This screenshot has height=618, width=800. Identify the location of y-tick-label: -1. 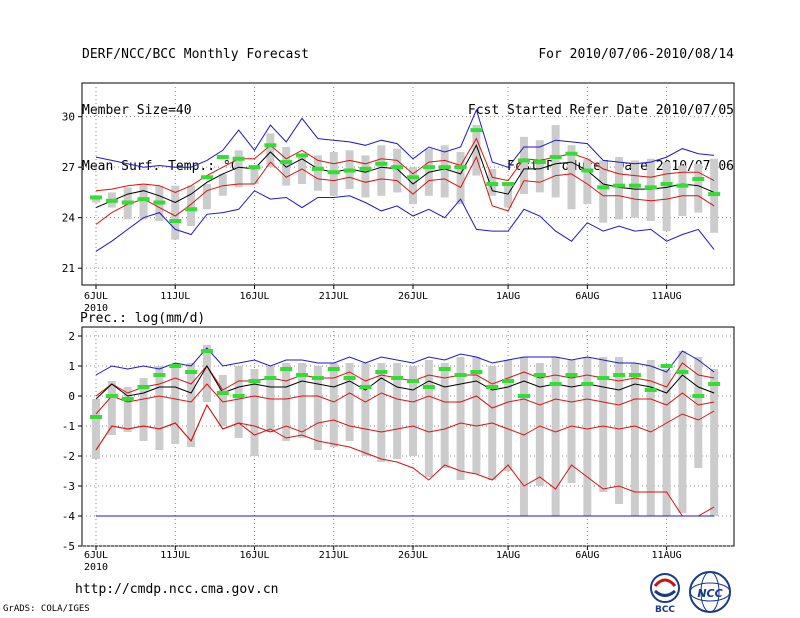
(68, 426).